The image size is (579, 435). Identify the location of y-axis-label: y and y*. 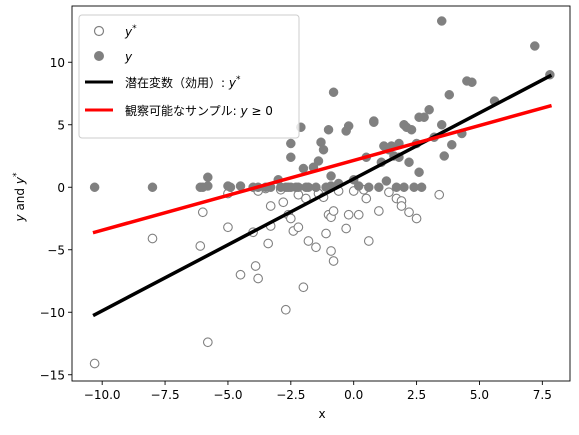
(19, 197).